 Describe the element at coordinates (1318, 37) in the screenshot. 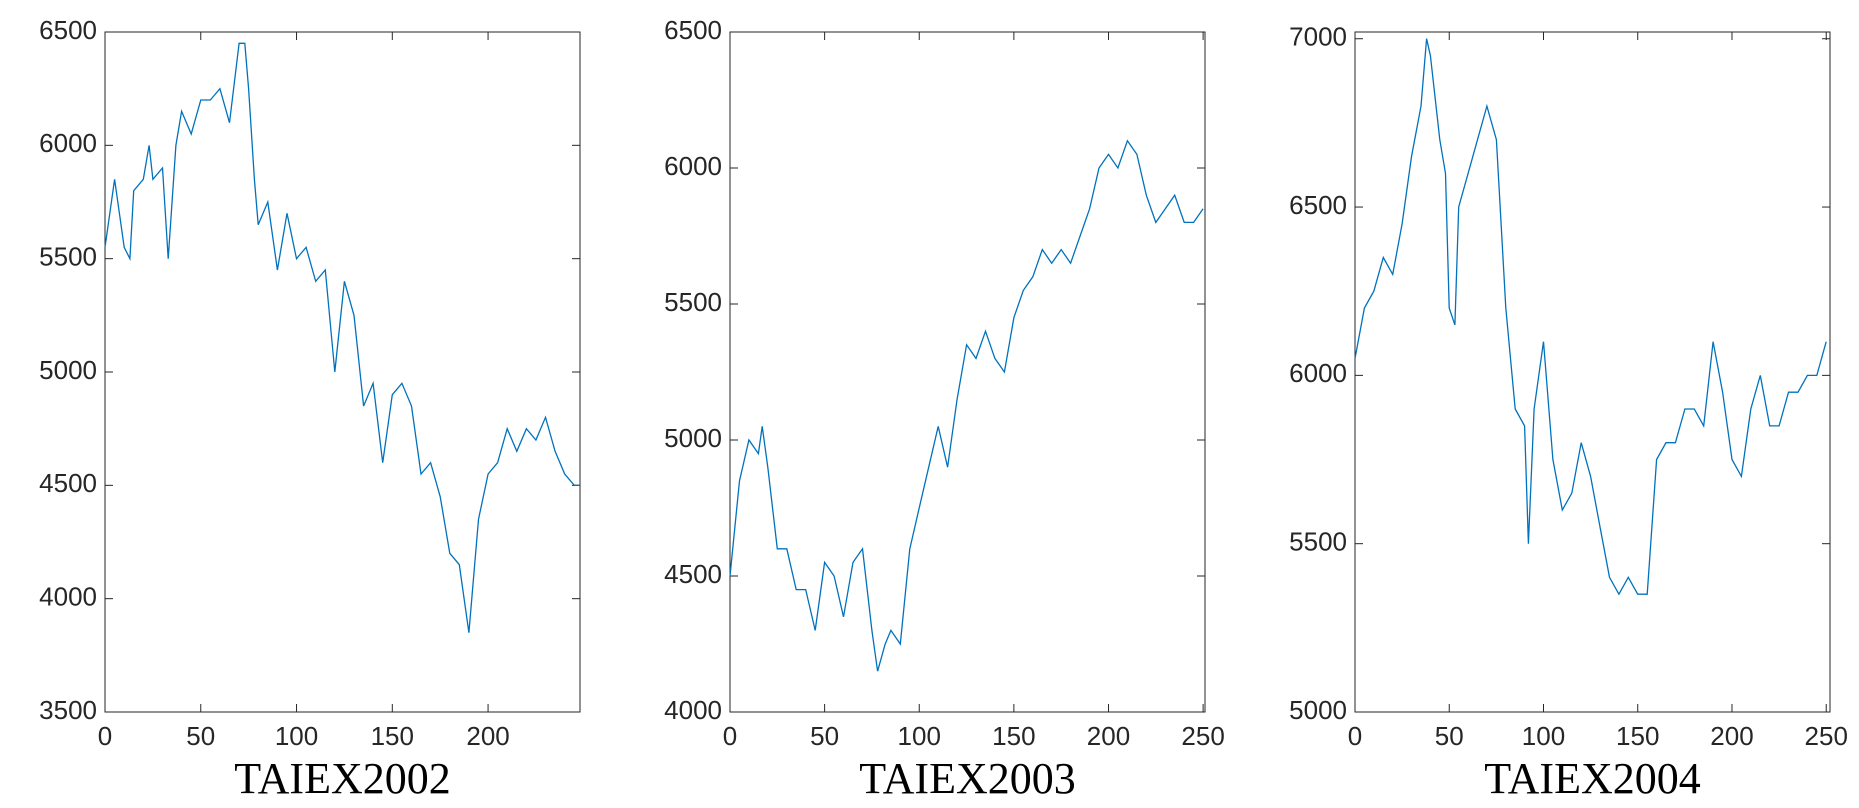

I see `y-tick-label: 7000` at that location.